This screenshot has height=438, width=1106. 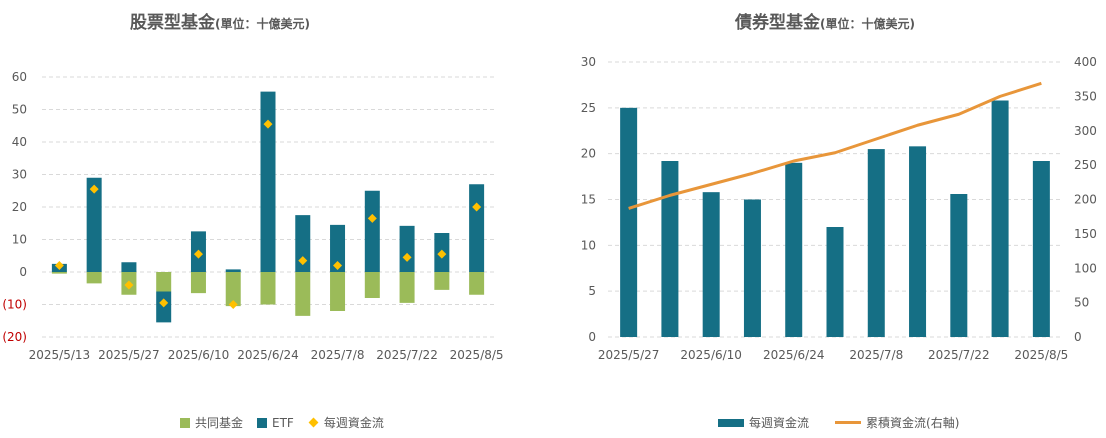 I want to click on equity-legend: 共同基金 ETF 每週資金流, so click(x=282, y=422).